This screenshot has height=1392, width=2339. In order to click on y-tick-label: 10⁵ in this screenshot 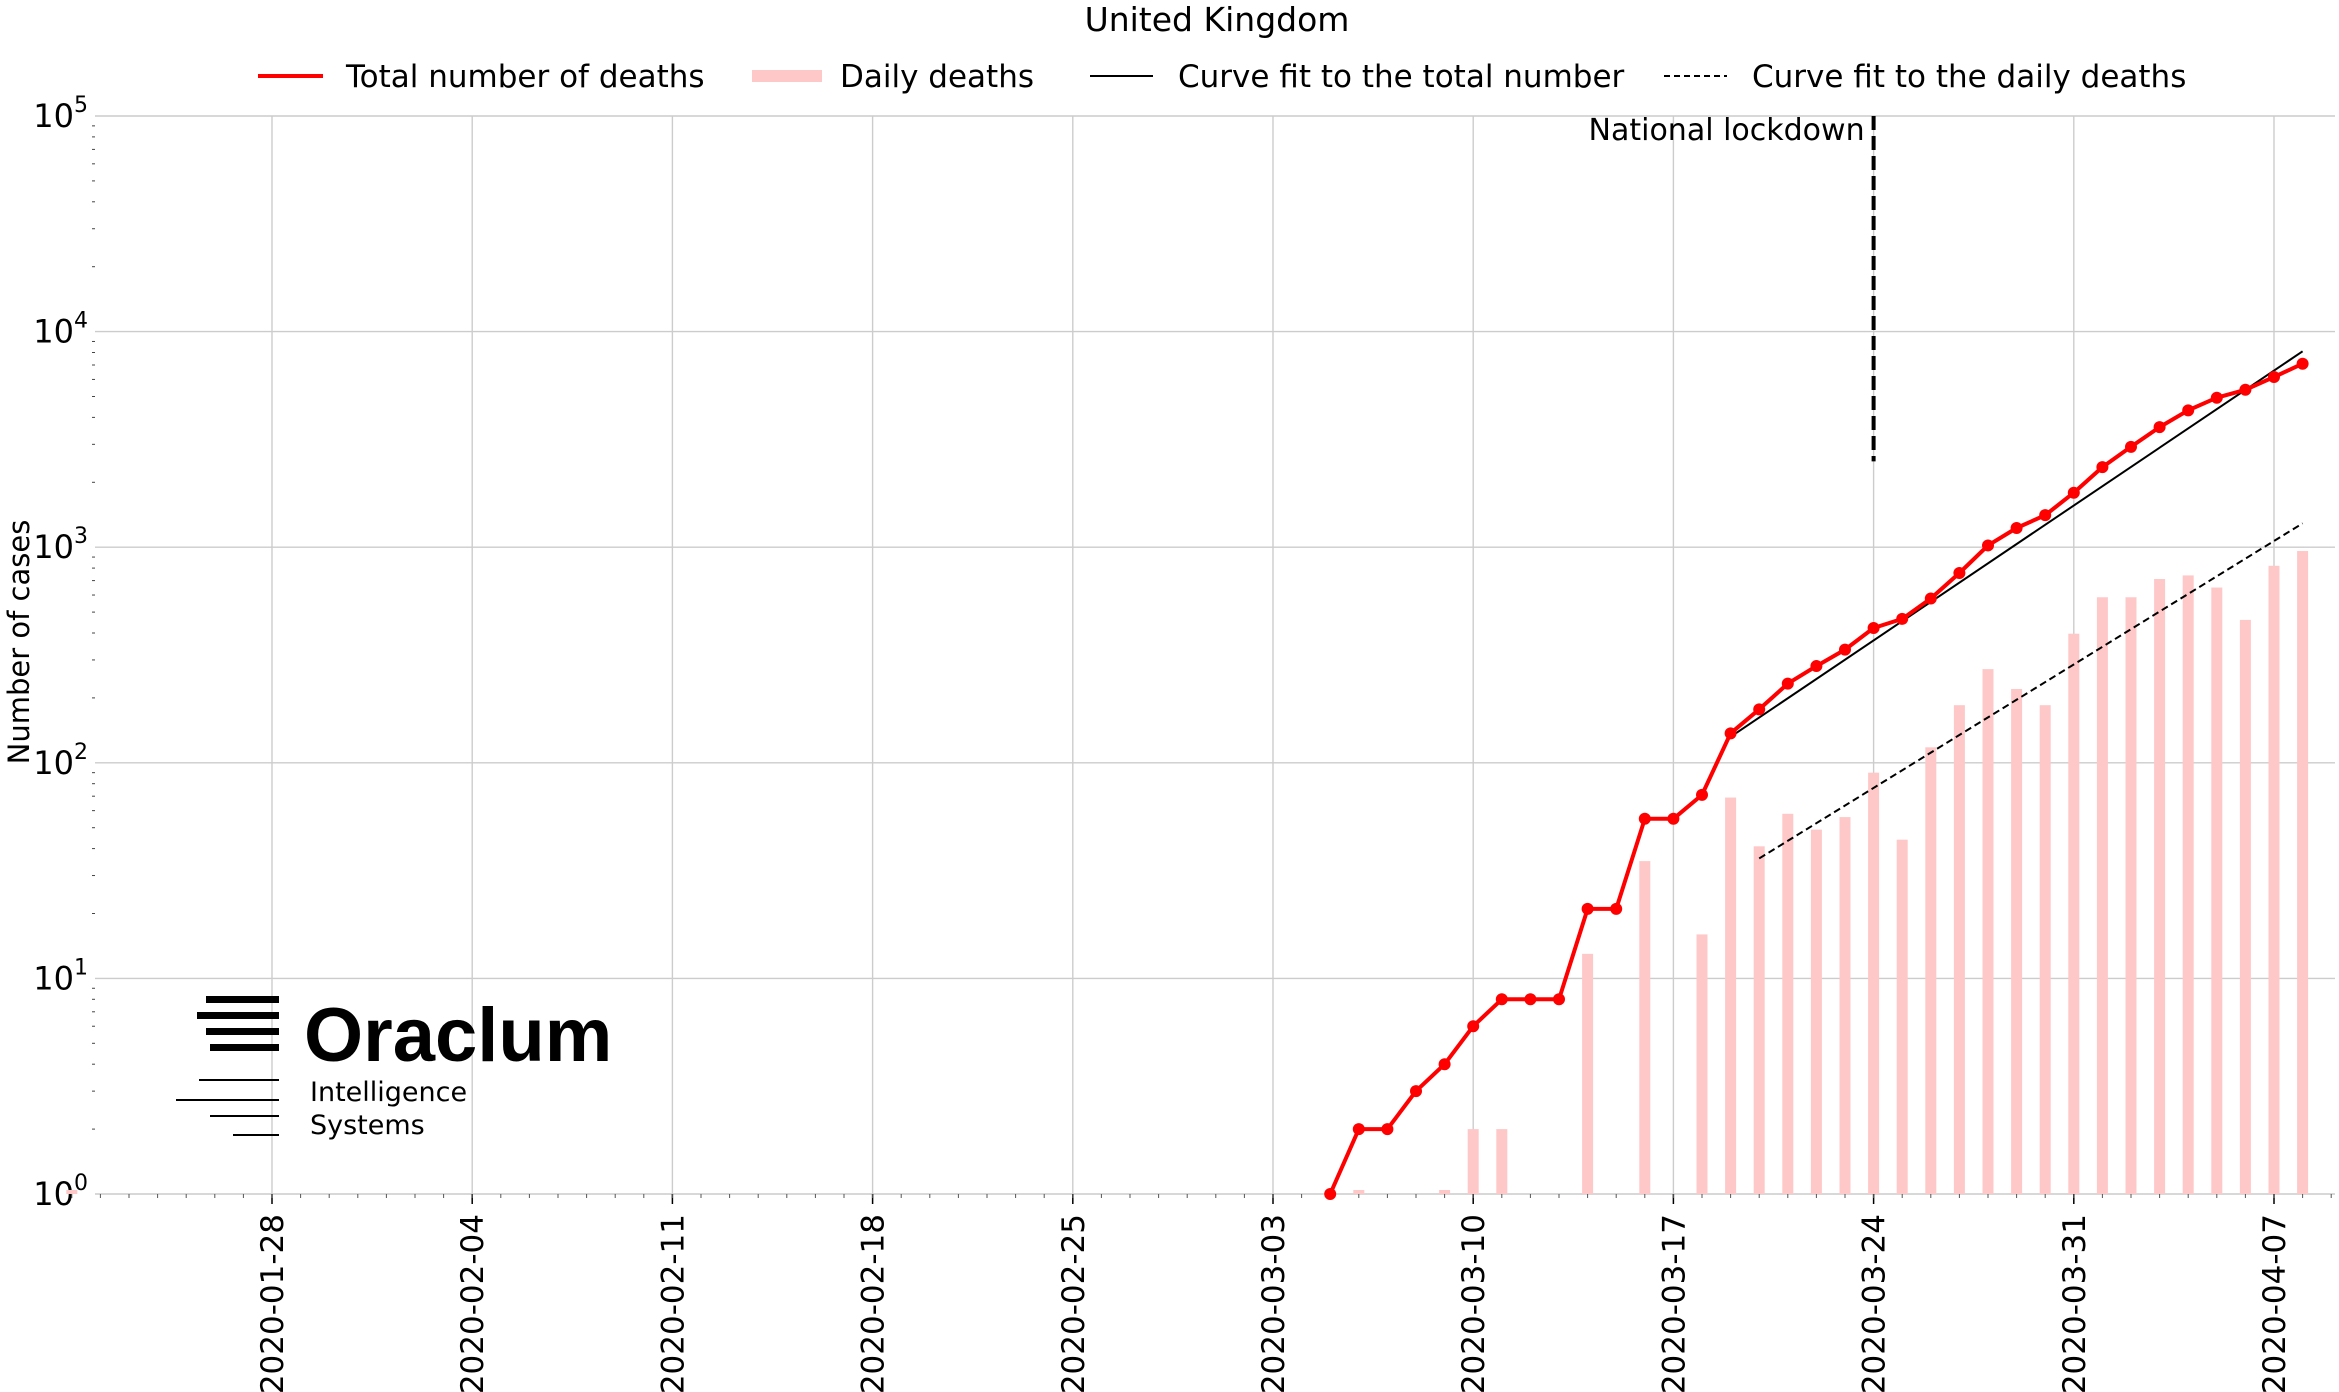, I will do `click(60, 114)`.